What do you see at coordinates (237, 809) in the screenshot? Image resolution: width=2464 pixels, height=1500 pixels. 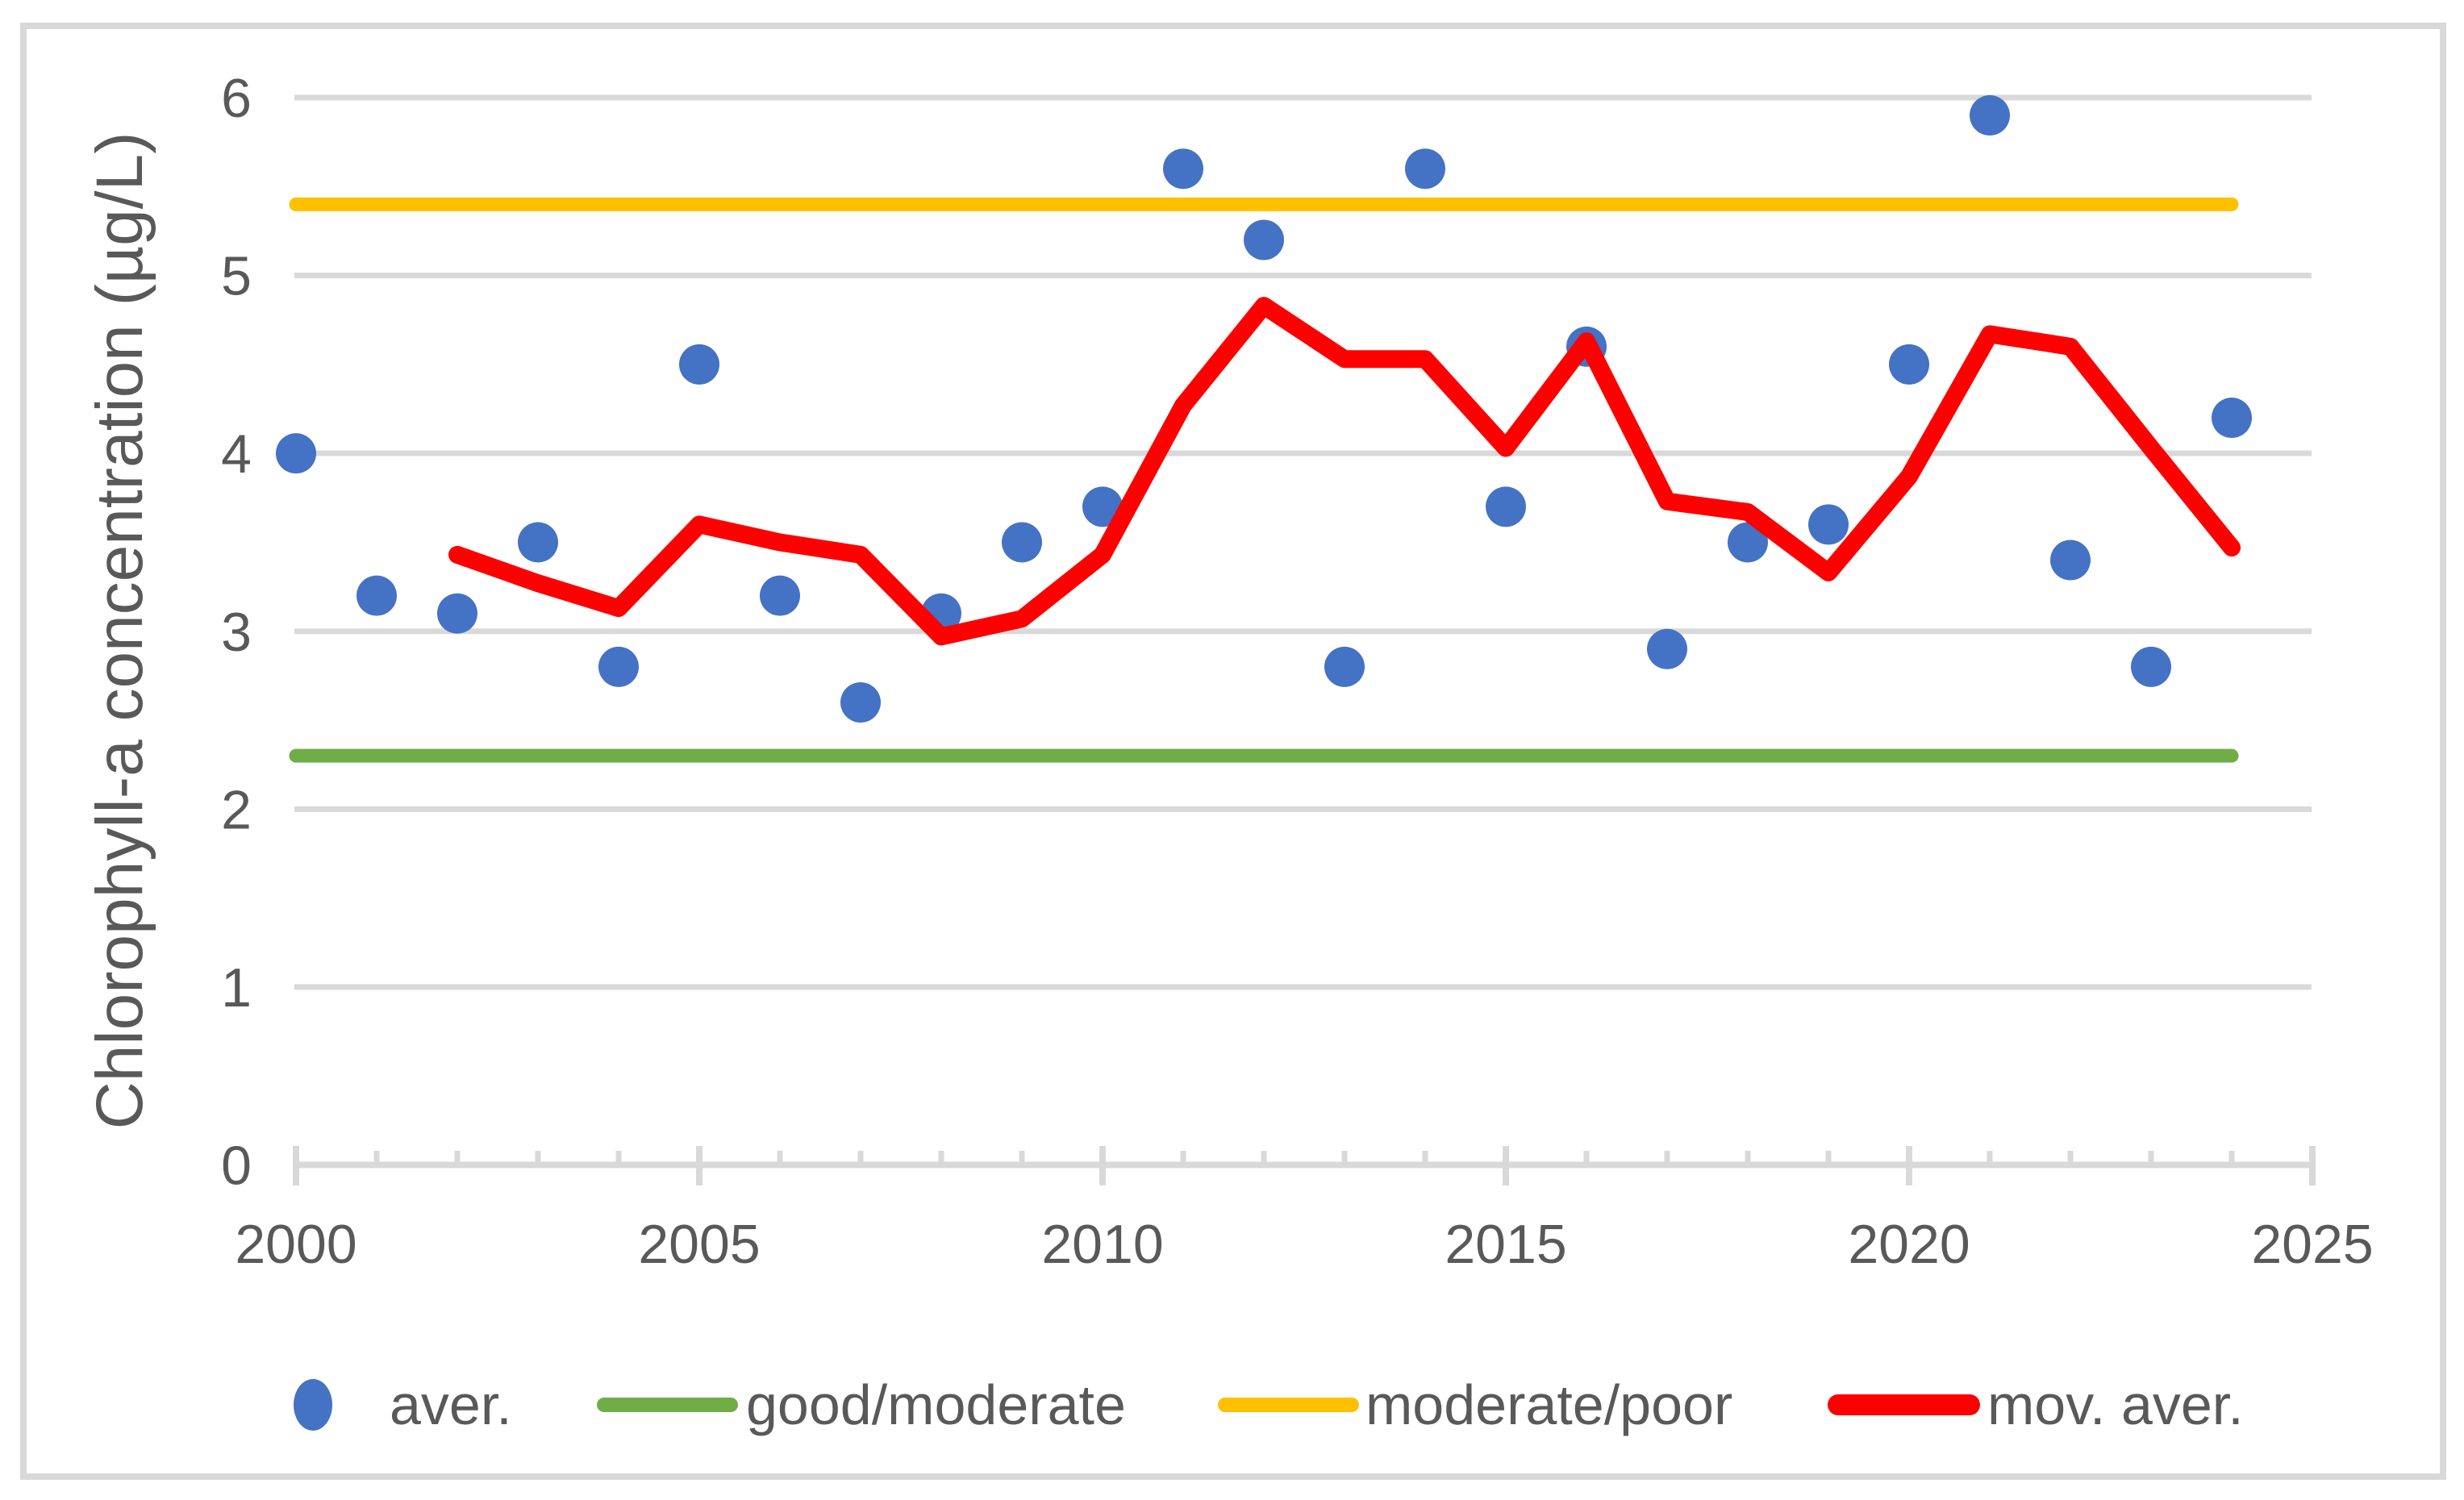 I see `y-tick-label: 2` at bounding box center [237, 809].